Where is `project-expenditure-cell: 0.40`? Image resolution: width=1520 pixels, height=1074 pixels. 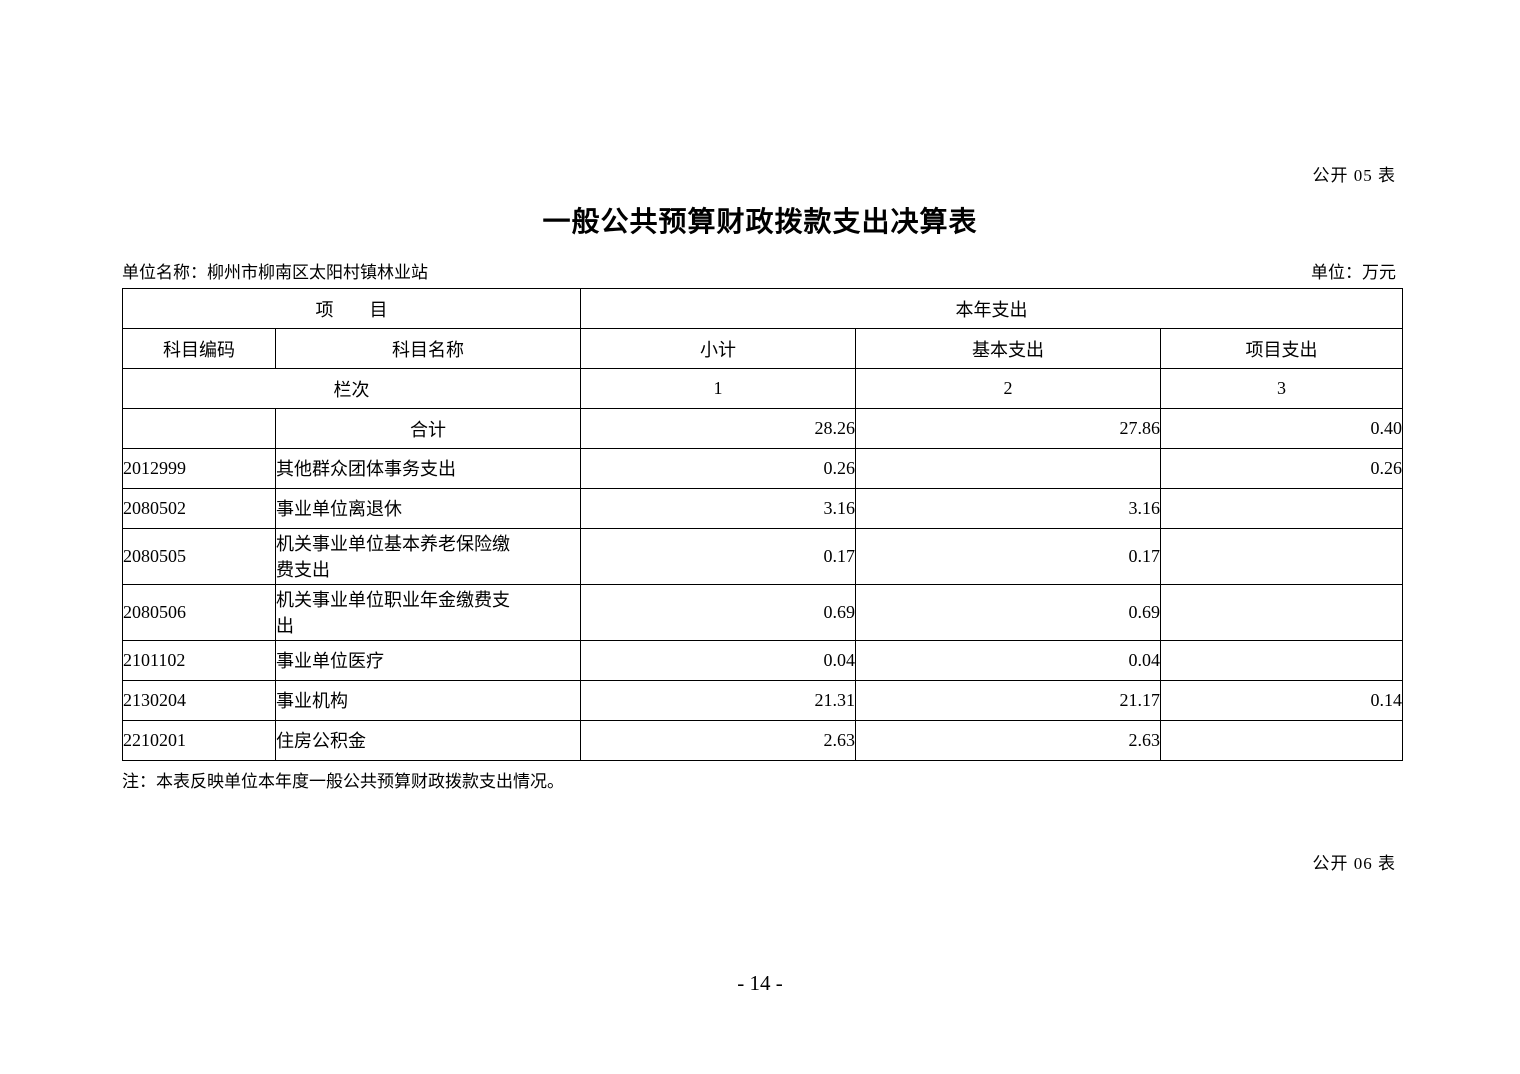 project-expenditure-cell: 0.40 is located at coordinates (1281, 428).